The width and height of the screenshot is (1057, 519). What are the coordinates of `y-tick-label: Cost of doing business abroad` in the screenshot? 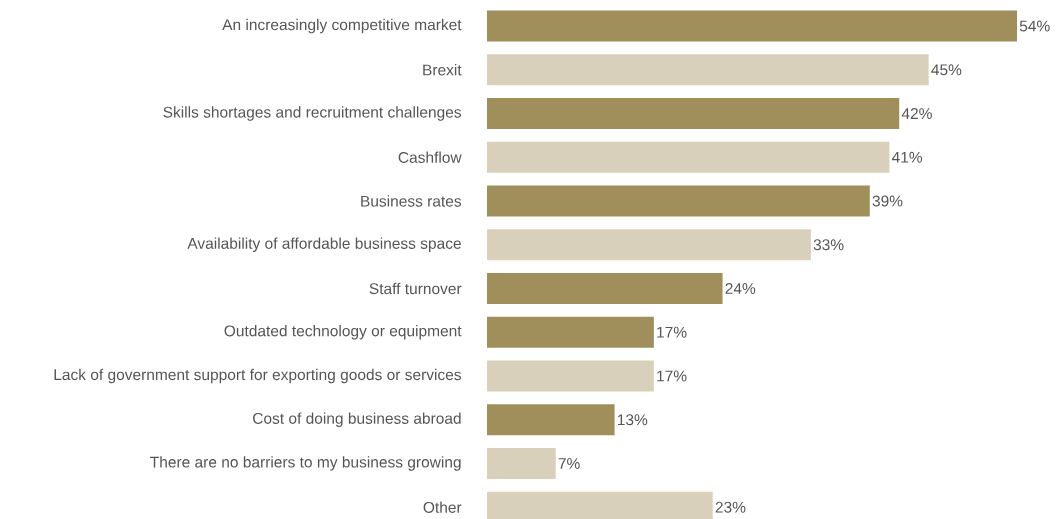 It's located at (357, 419).